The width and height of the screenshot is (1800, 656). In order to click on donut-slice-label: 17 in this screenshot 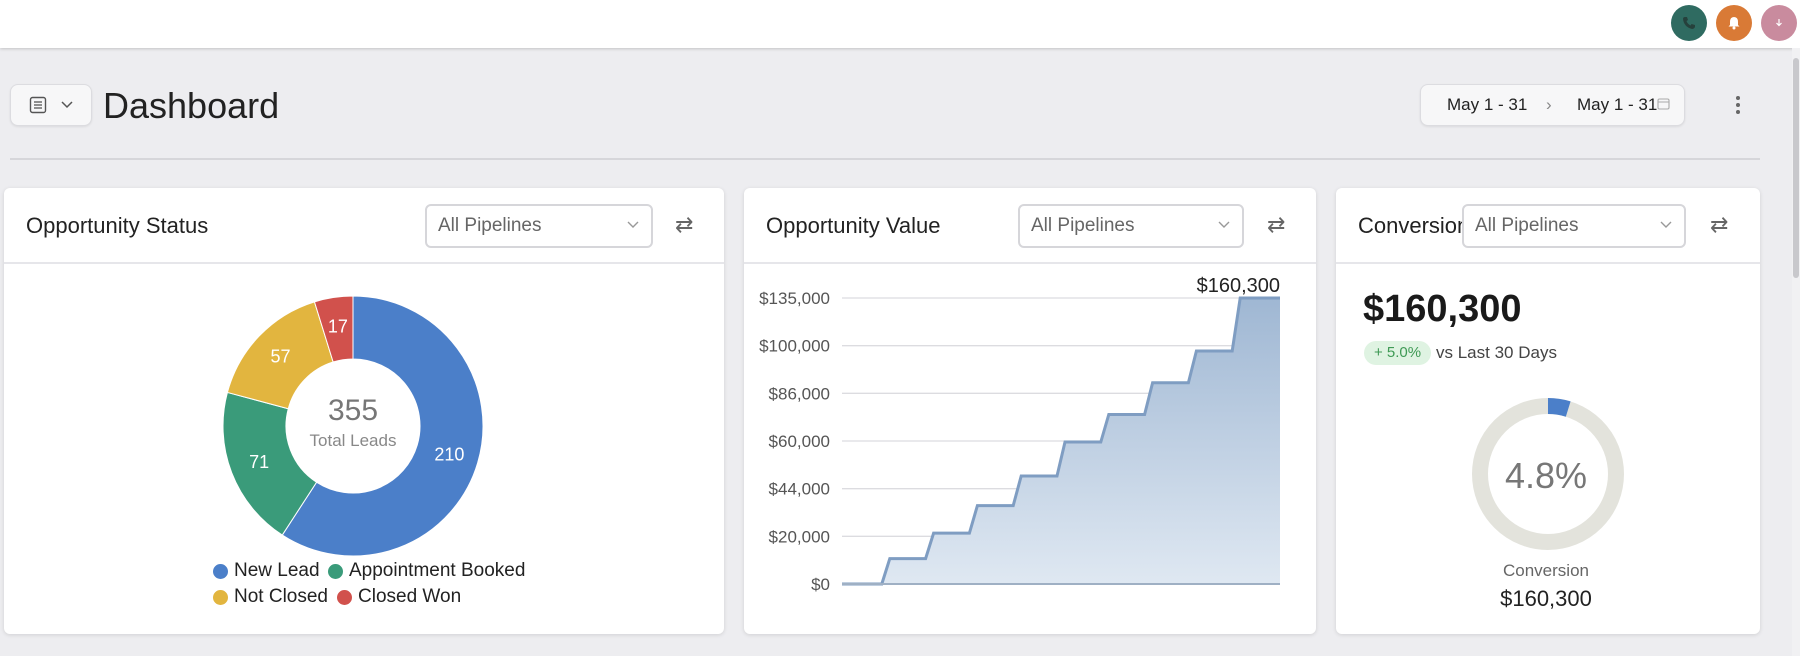, I will do `click(338, 327)`.